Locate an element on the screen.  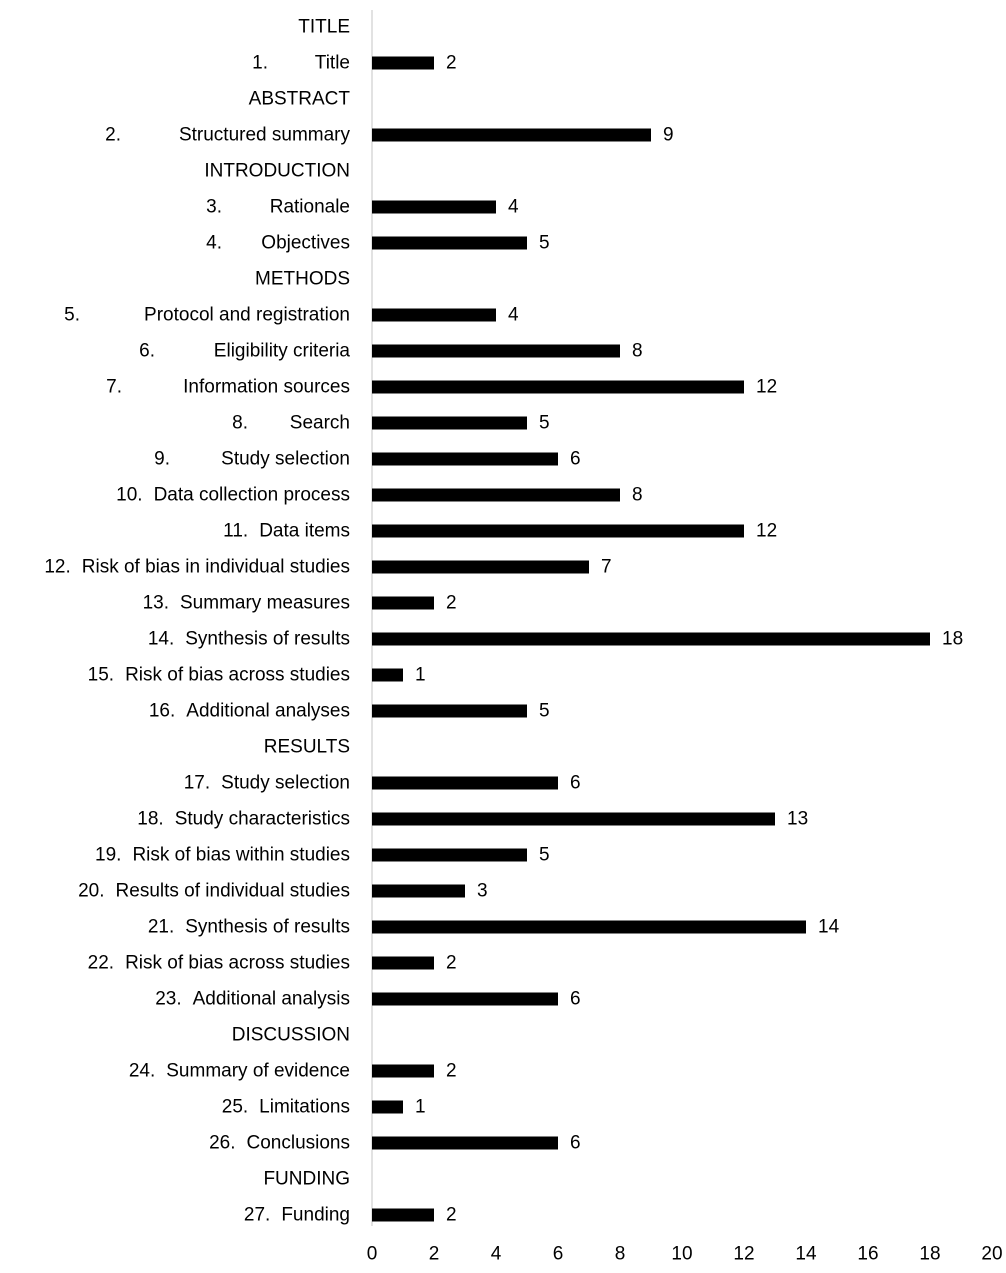
data-label: 18 is located at coordinates (952, 639).